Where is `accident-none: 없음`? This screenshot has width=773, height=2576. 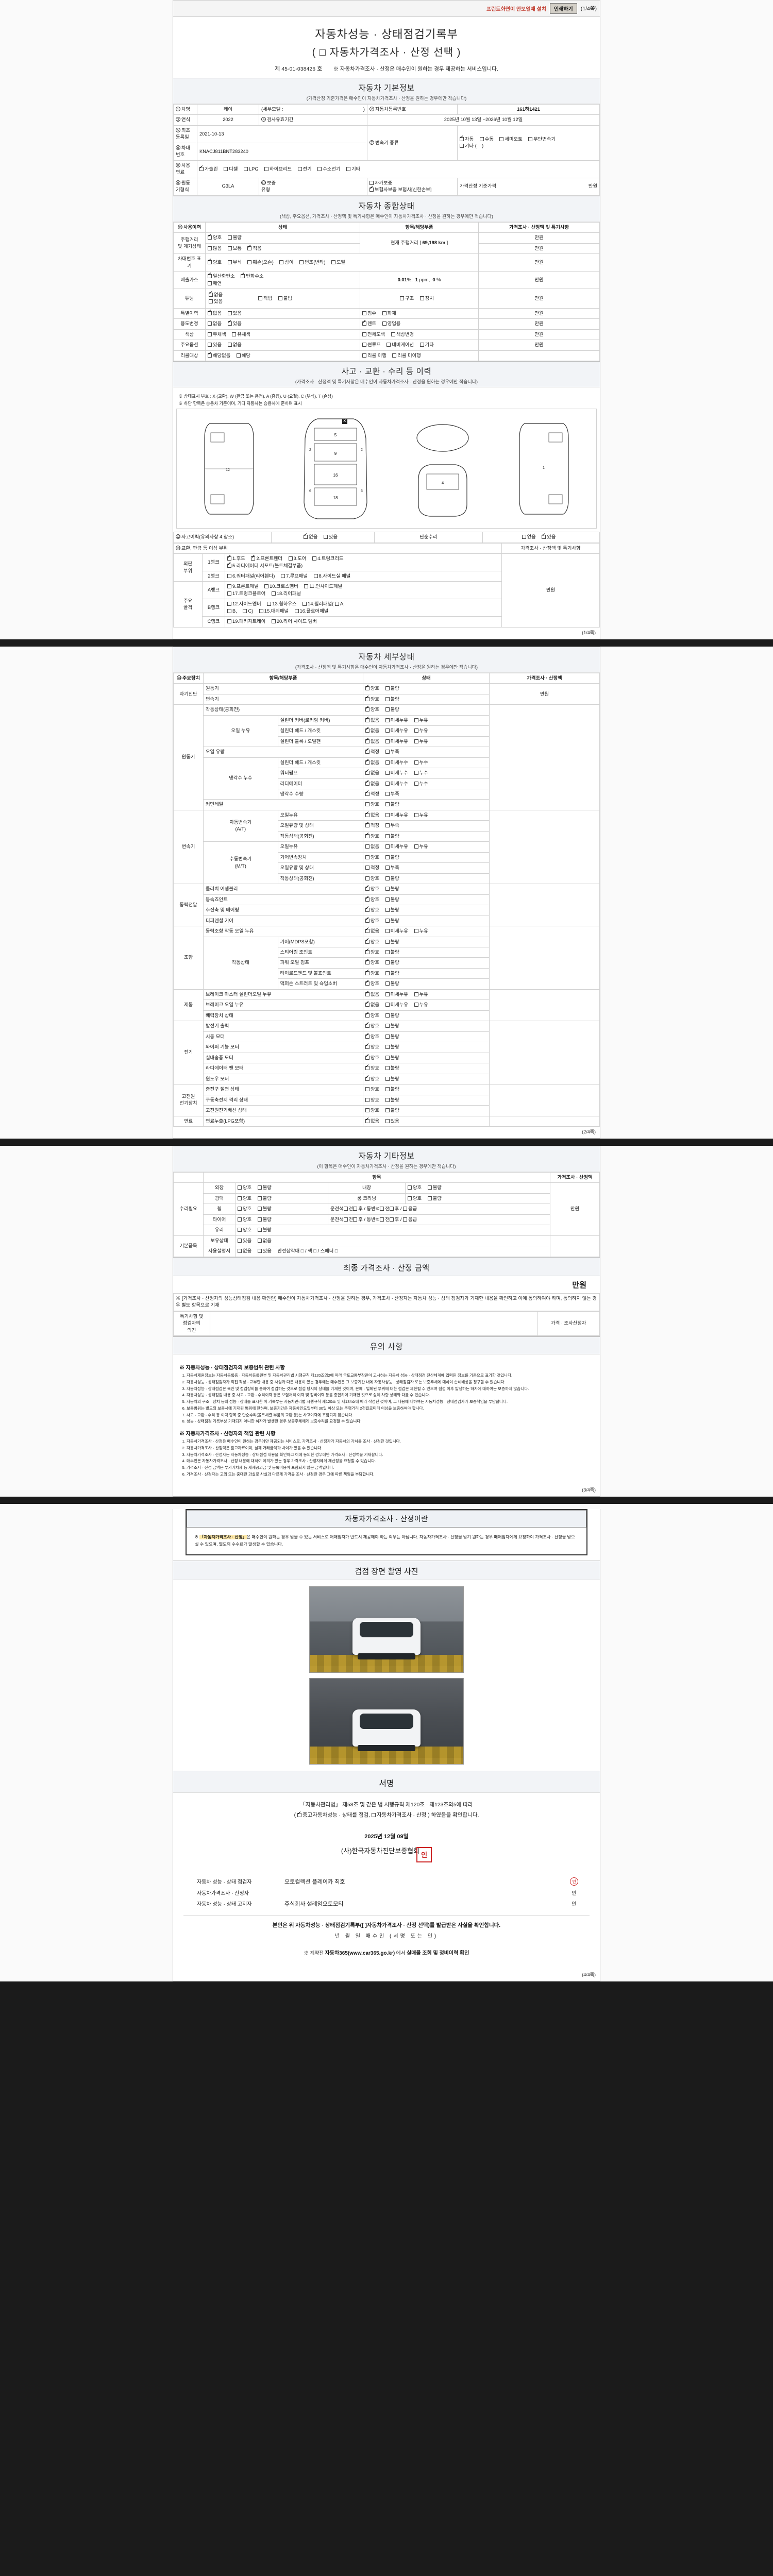
accident-none: 없음 is located at coordinates (310, 536).